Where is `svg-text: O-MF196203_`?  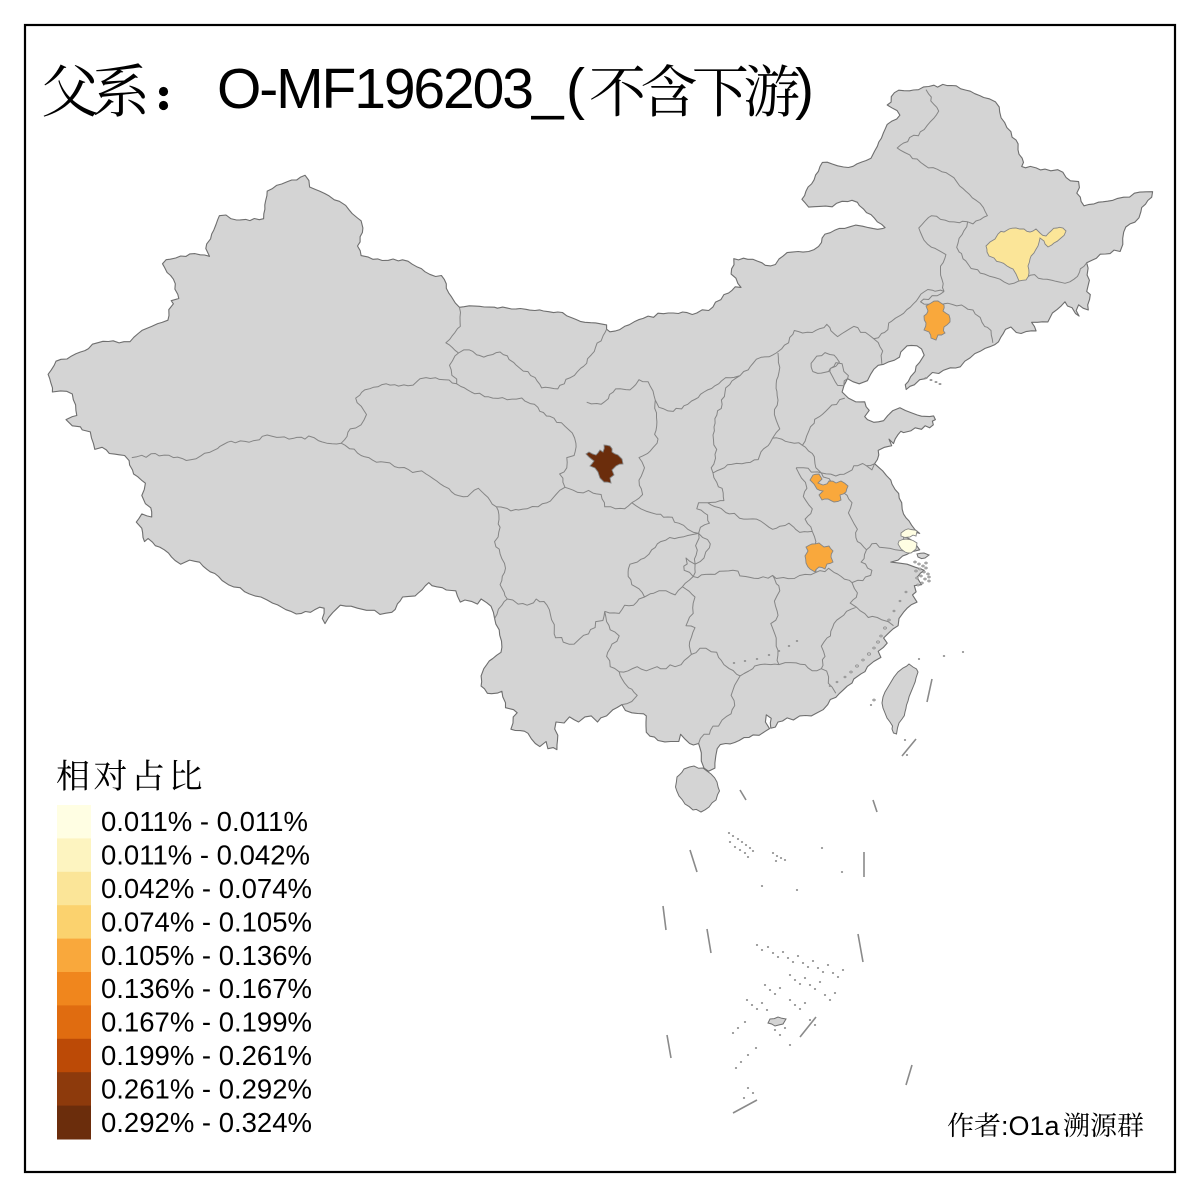 svg-text: O-MF196203_ is located at coordinates (391, 89).